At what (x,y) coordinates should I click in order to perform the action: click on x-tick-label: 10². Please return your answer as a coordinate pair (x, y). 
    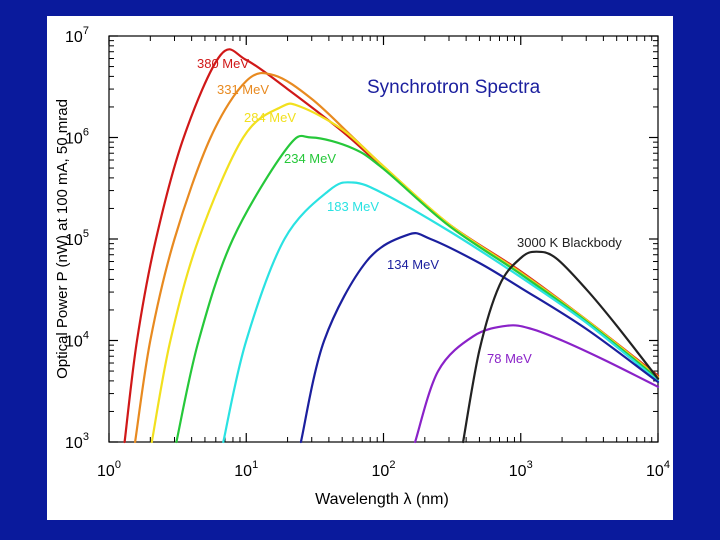
    Looking at the image, I should click on (384, 469).